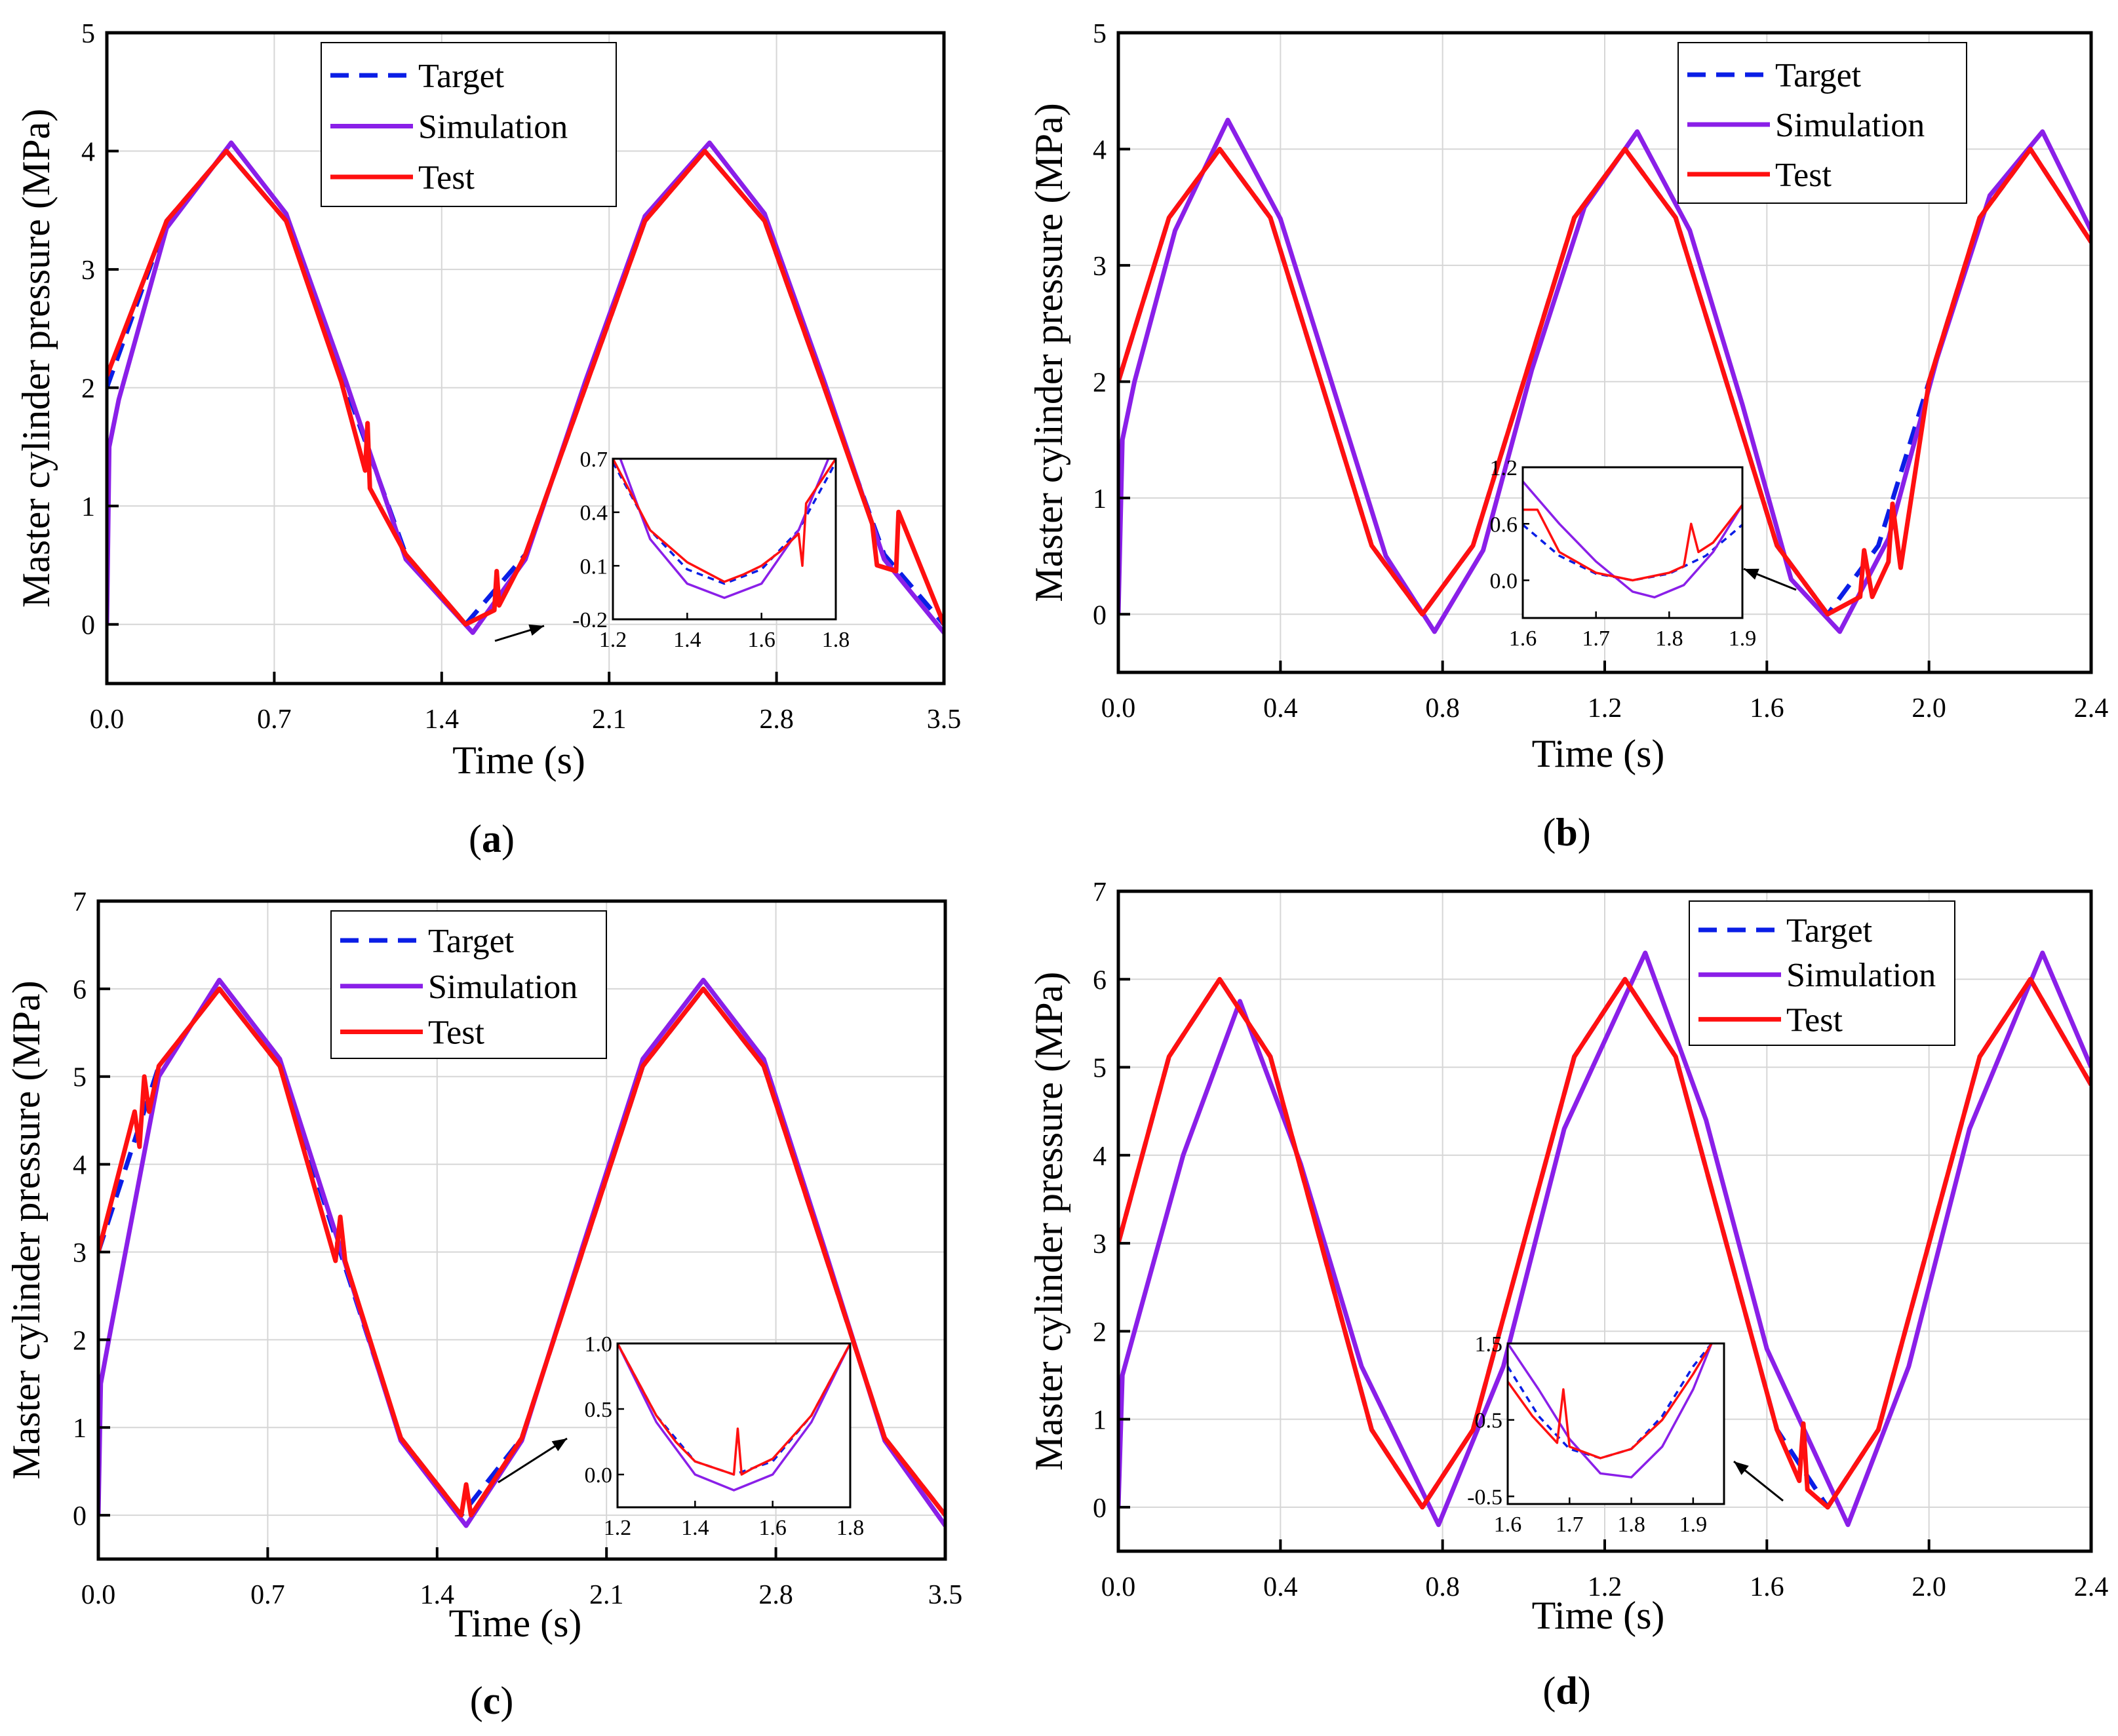 This screenshot has width=2118, height=1736. Describe the element at coordinates (1929, 1587) in the screenshot. I see `x-tick-label: 2.0` at that location.